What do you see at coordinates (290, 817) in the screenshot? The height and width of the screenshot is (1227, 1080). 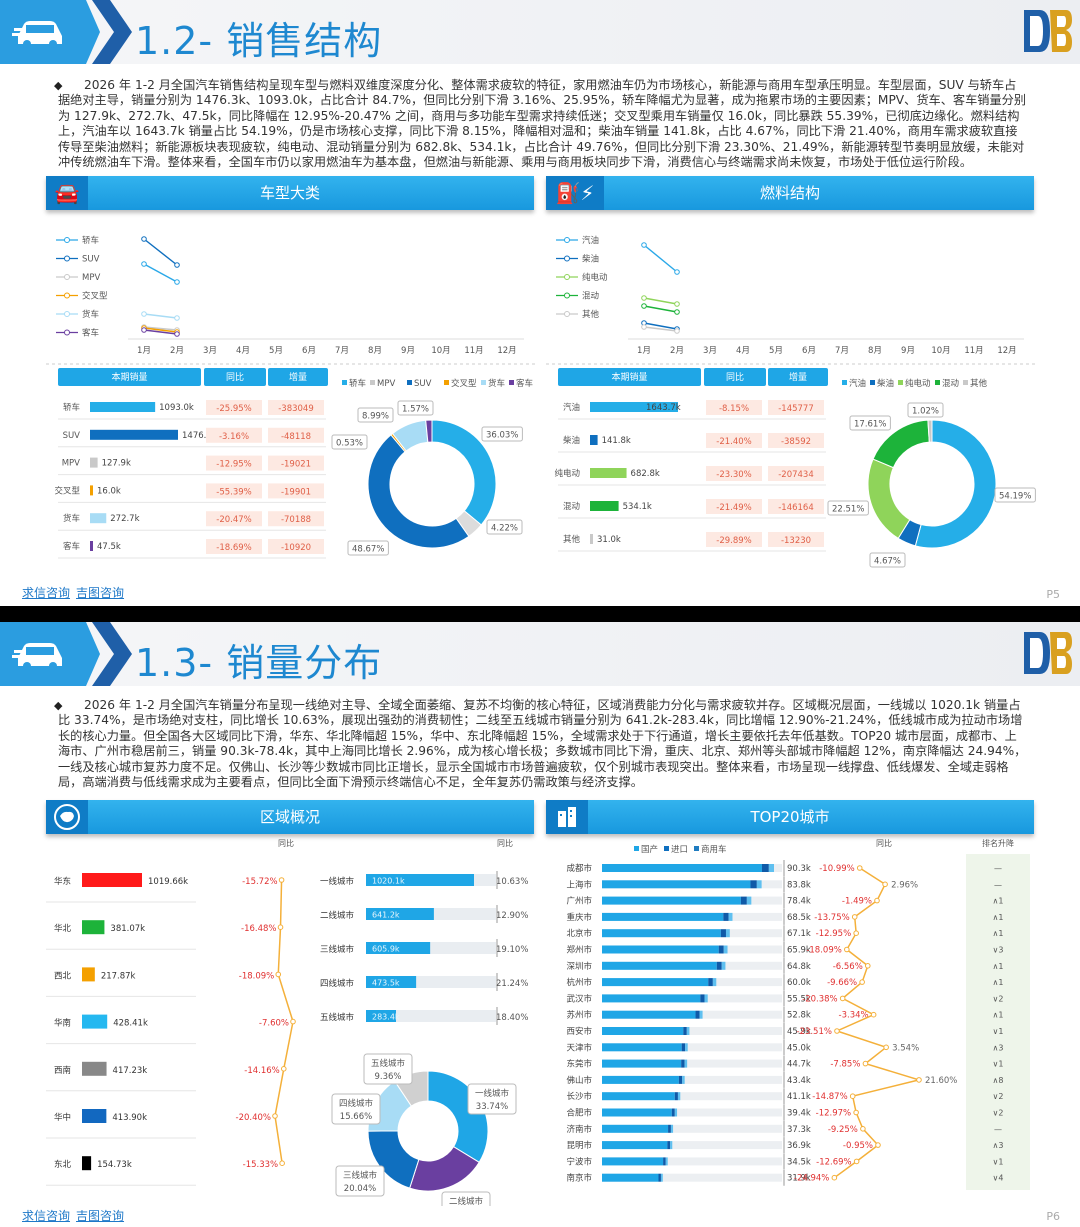 I see `panel-header-region: 区域概况` at bounding box center [290, 817].